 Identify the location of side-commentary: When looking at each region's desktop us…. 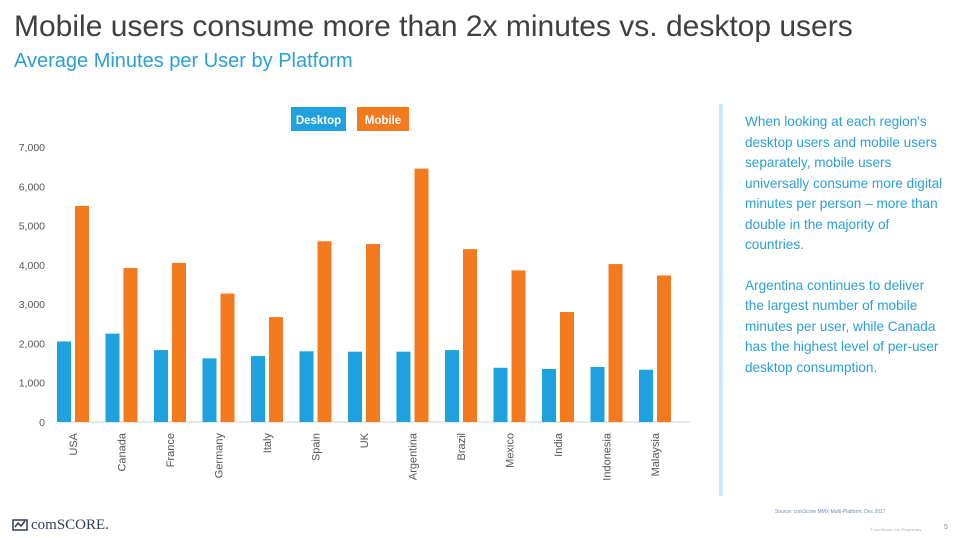
(845, 255).